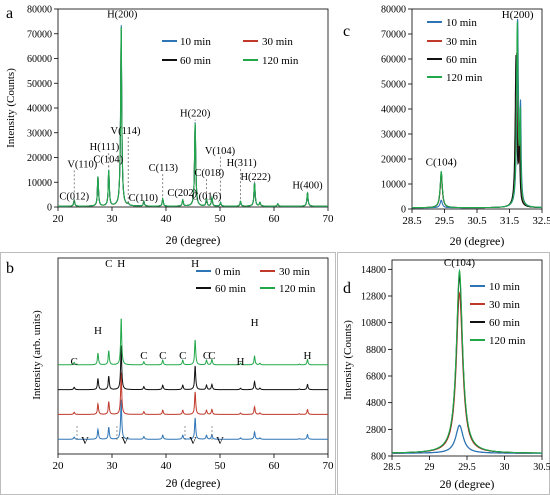 This screenshot has height=495, width=550. Describe the element at coordinates (193, 483) in the screenshot. I see `panel-b-xlabel: 2θ (degree)` at that location.